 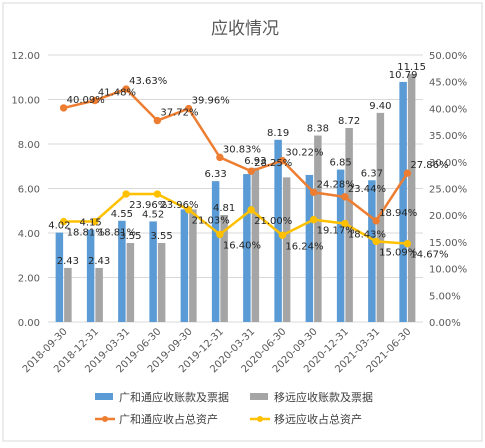 I want to click on right-tick-label: 25.00%, so click(x=448, y=190).